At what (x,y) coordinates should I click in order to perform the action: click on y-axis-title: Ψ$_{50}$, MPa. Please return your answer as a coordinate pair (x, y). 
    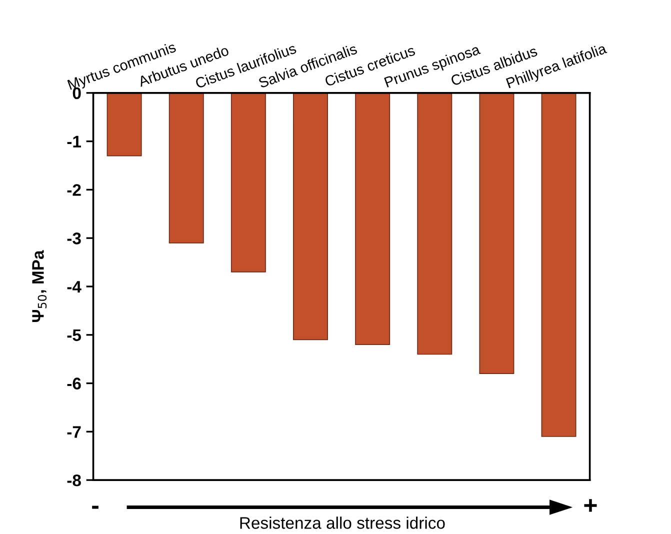
    Looking at the image, I should click on (39, 286).